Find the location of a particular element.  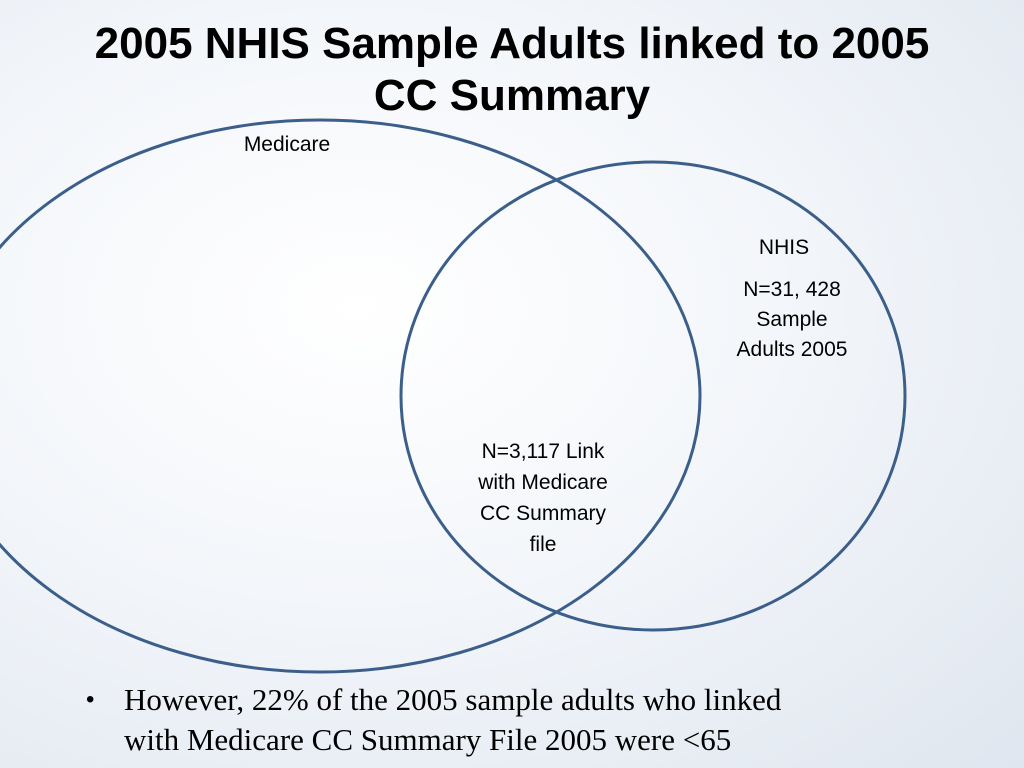

nhis-count-line: Sample is located at coordinates (792, 319).